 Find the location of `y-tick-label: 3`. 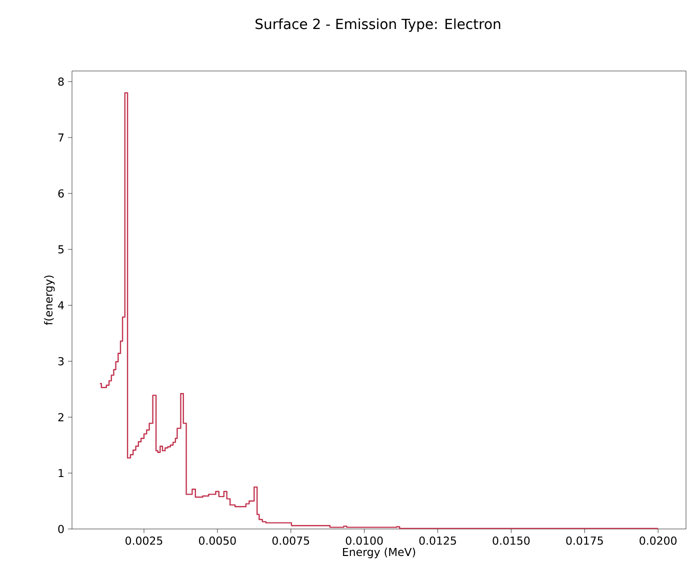

y-tick-label: 3 is located at coordinates (61, 361).